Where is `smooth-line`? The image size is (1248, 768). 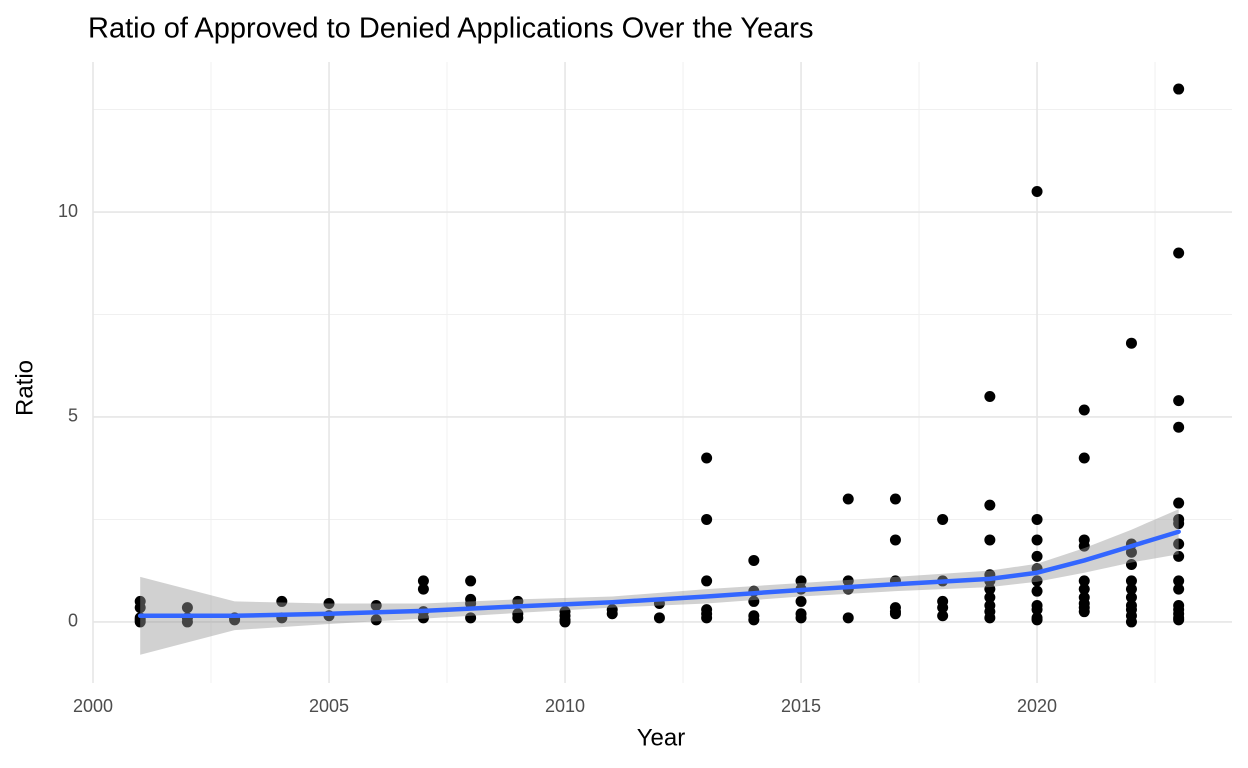 smooth-line is located at coordinates (659, 574).